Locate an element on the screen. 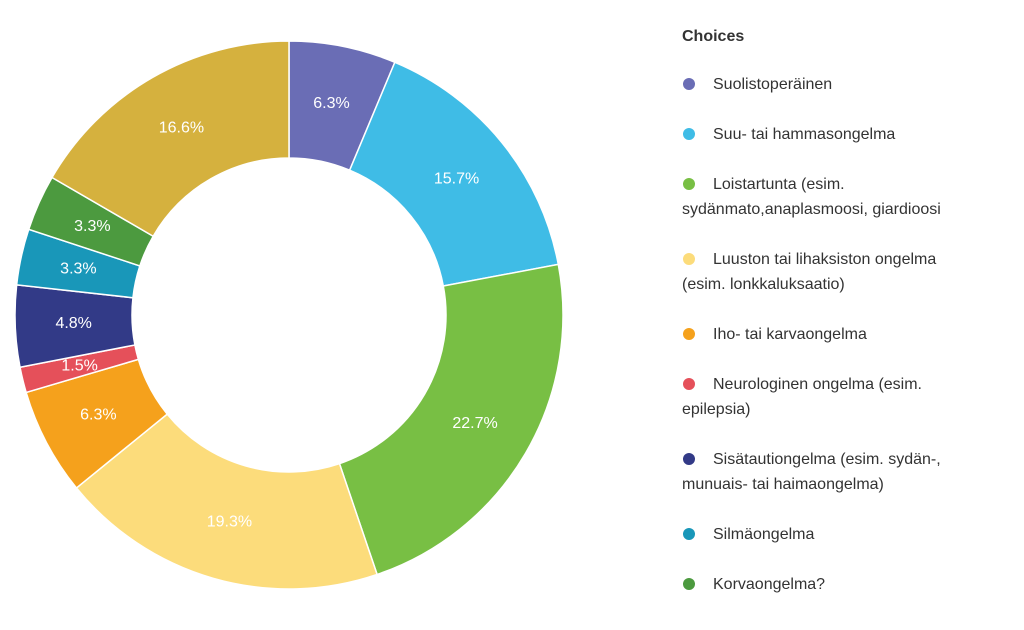 This screenshot has width=1024, height=630. legend-item: Suu- tai hammasongelma is located at coordinates (827, 134).